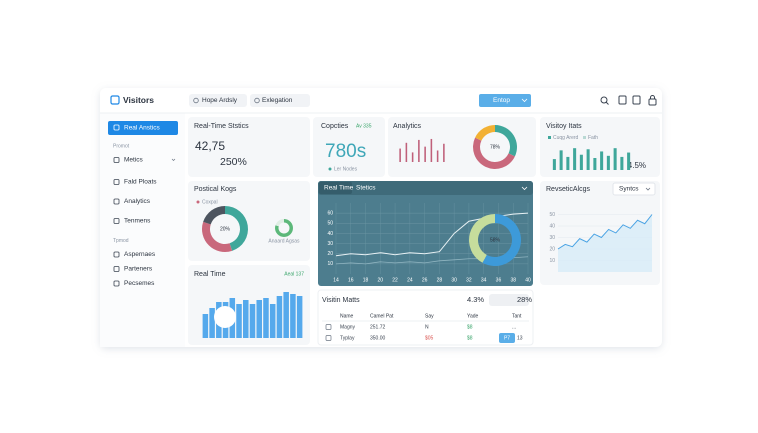  Describe the element at coordinates (378, 338) in the screenshot. I see `table-cell: 350.00` at that location.